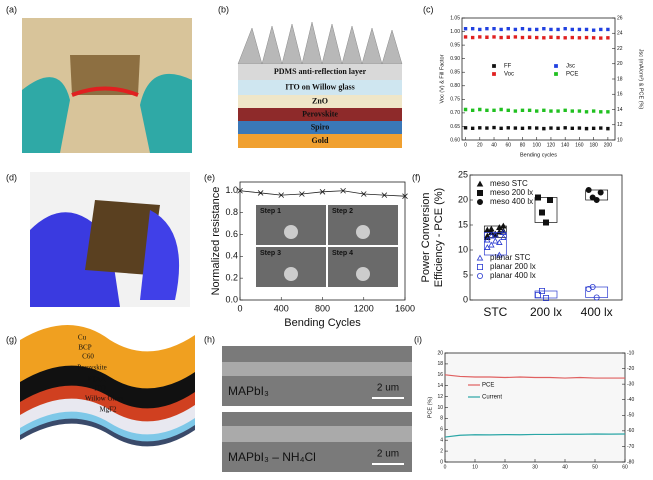 The width and height of the screenshot is (653, 480). I want to click on x-tick-label: 140, so click(565, 145).